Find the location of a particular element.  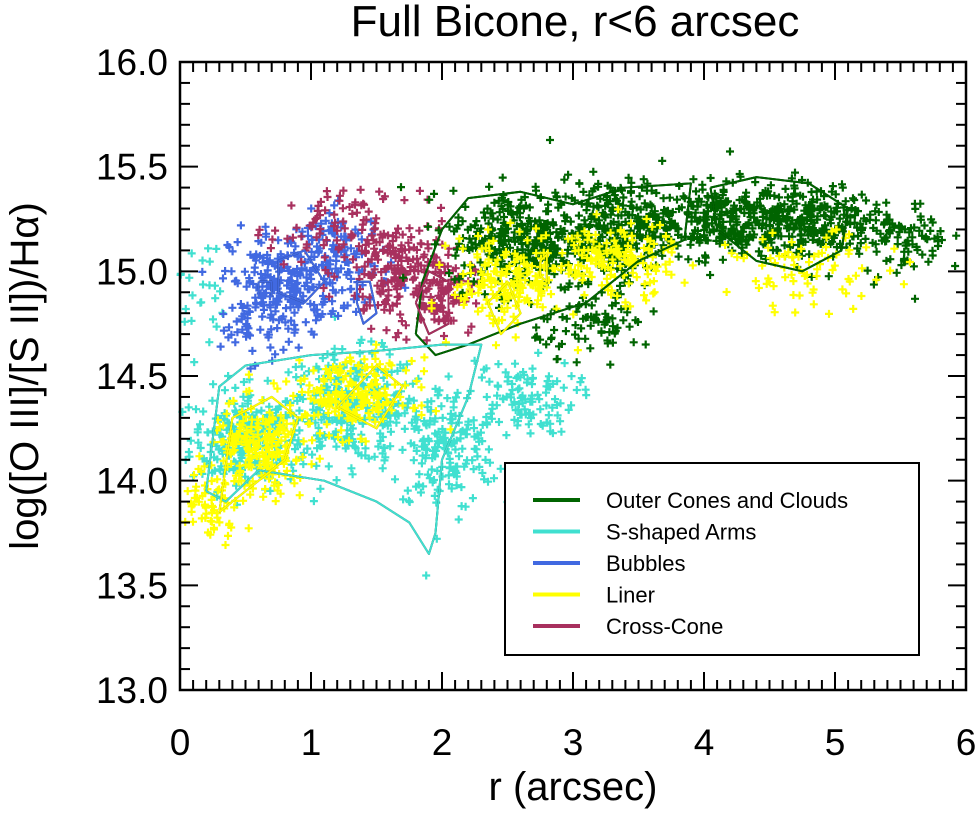

y-tick-label: 14.5 is located at coordinates (132, 376).